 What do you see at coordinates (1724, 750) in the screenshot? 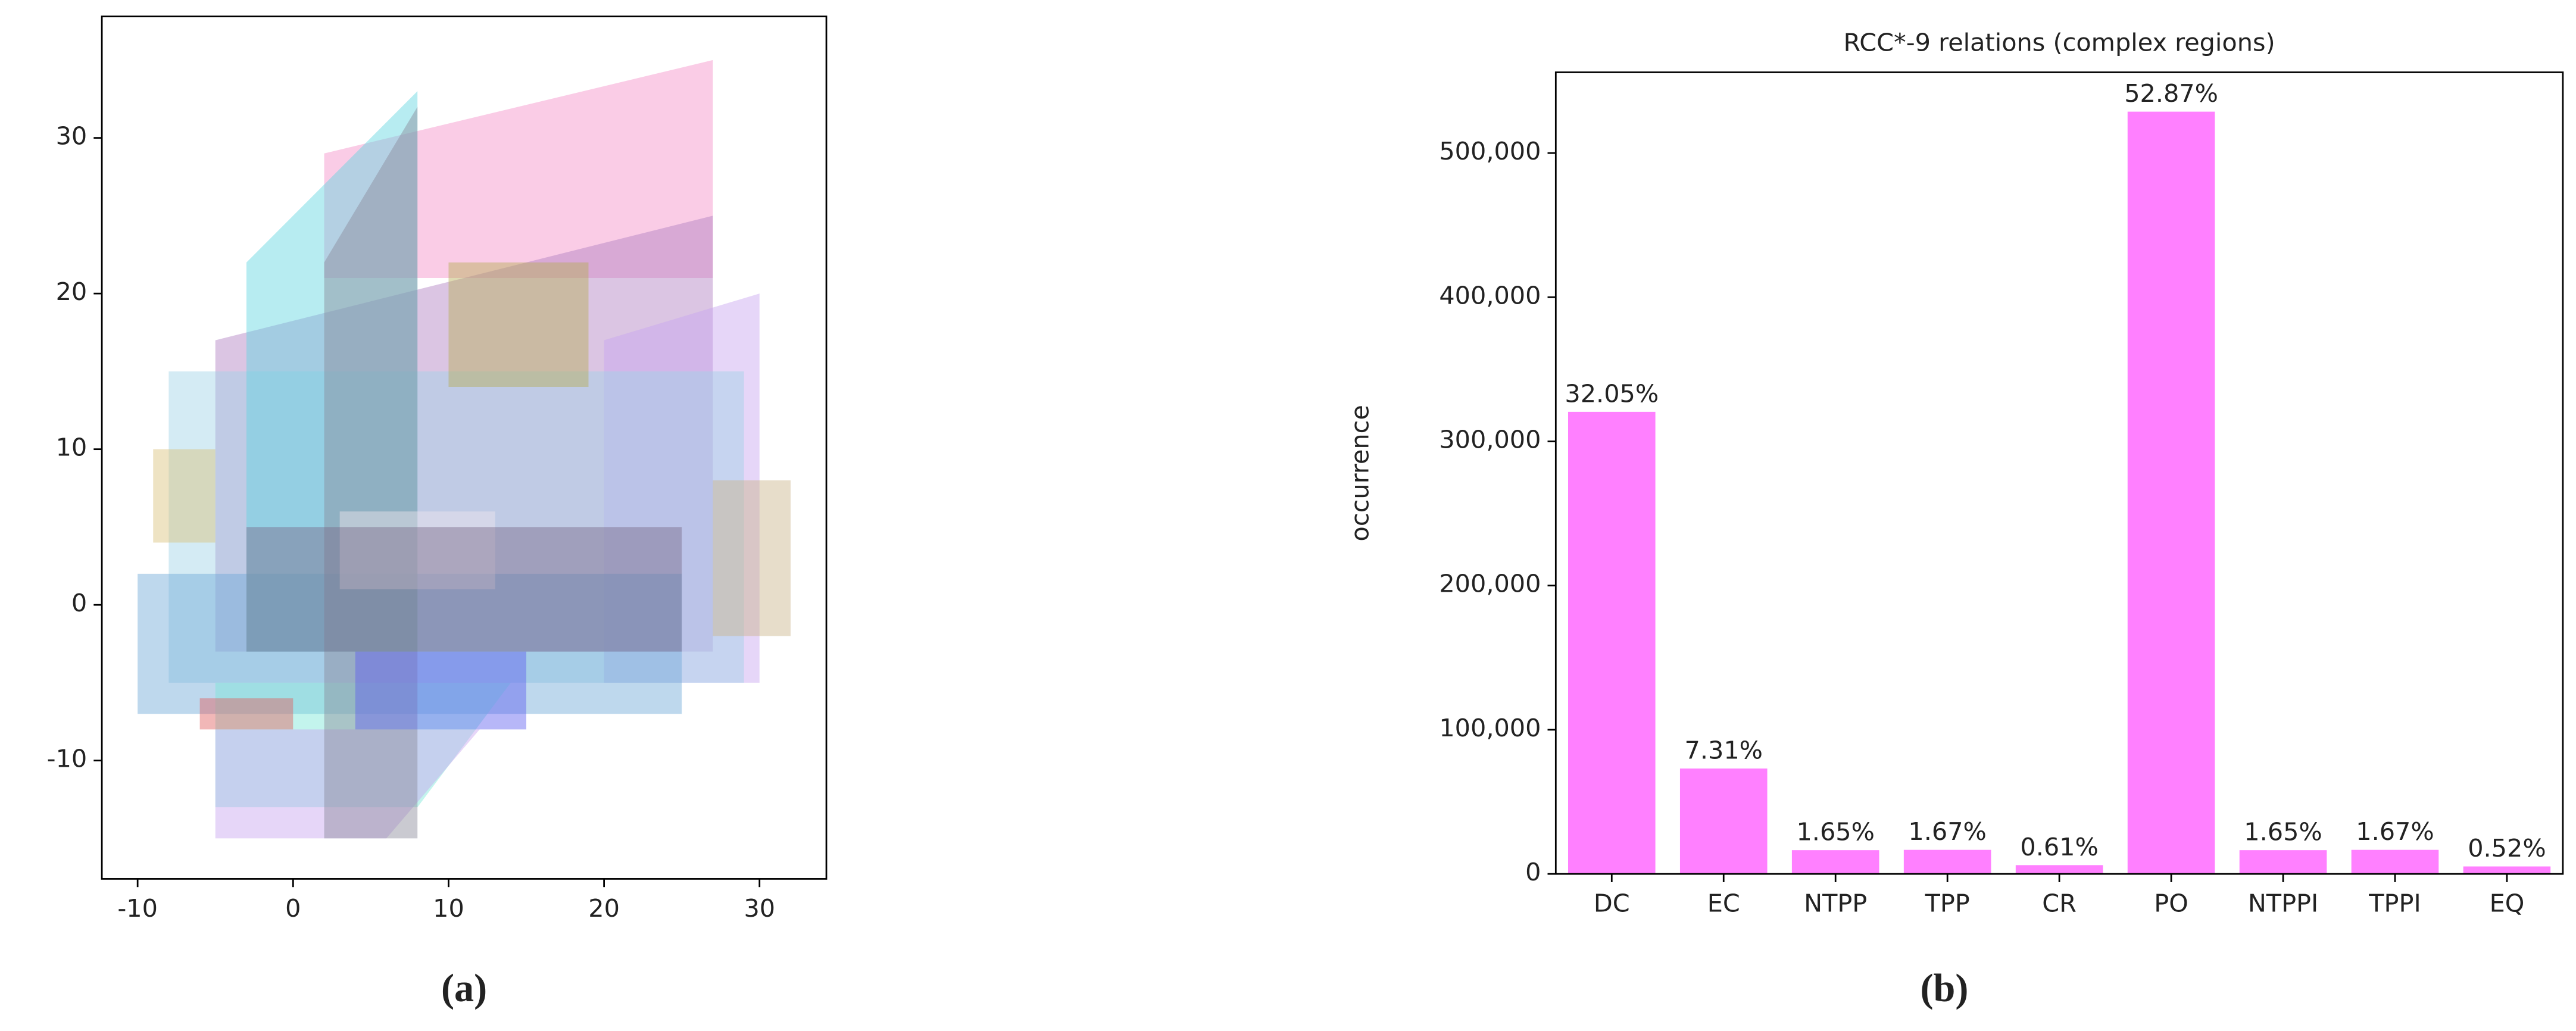
I see `data-label: 7.31%` at bounding box center [1724, 750].